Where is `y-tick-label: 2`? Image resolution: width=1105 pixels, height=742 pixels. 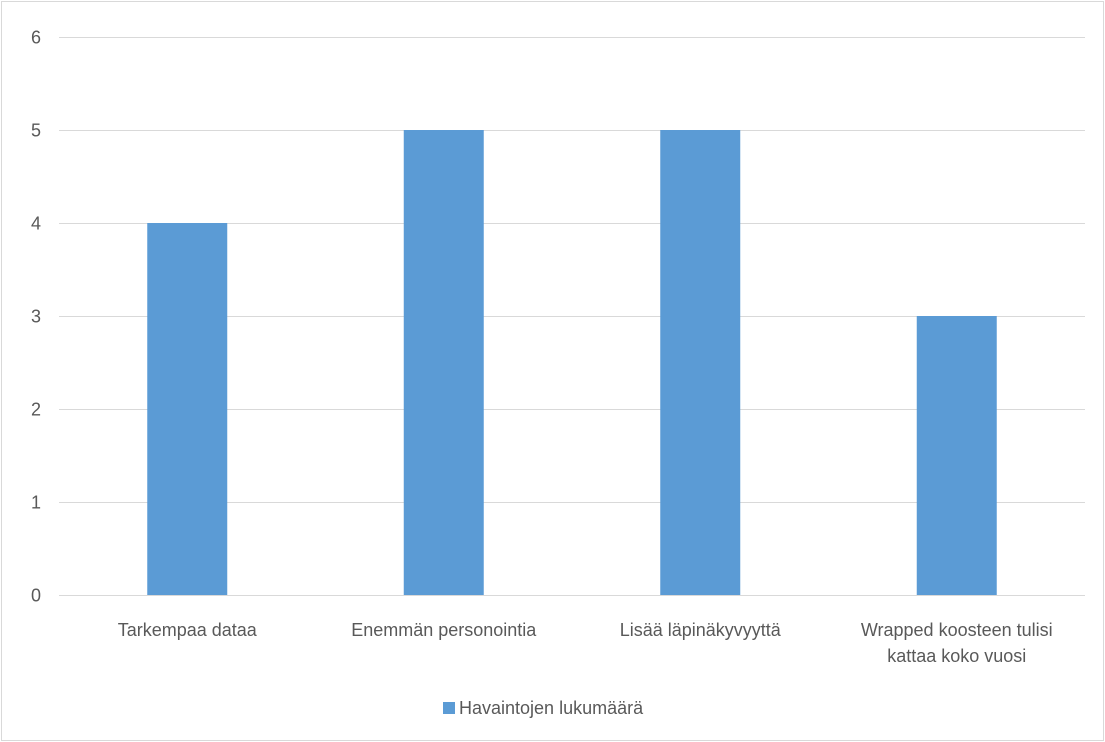 y-tick-label: 2 is located at coordinates (36, 410).